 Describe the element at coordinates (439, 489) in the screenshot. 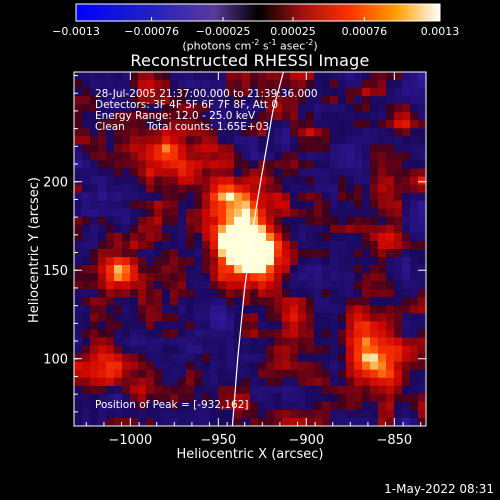

I see `footer-date: 1-May-2022 08:31` at that location.